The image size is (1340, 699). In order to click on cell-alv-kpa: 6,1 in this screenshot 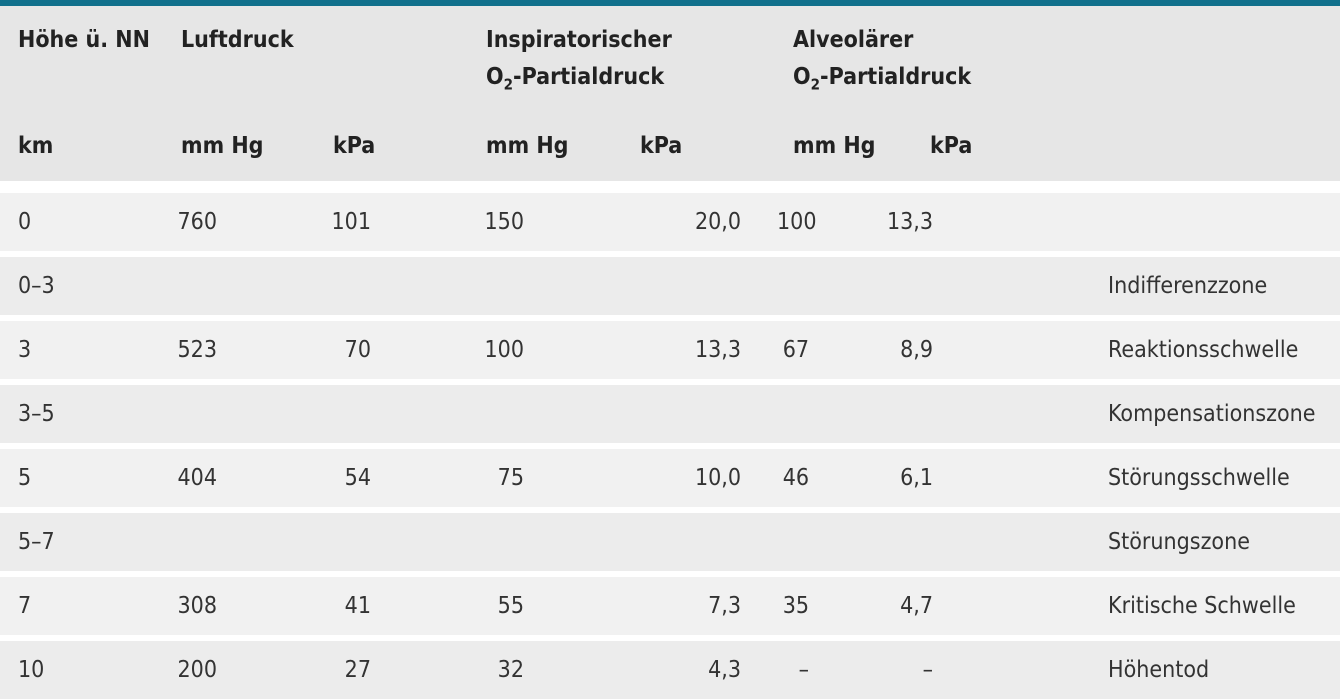, I will do `click(938, 475)`.